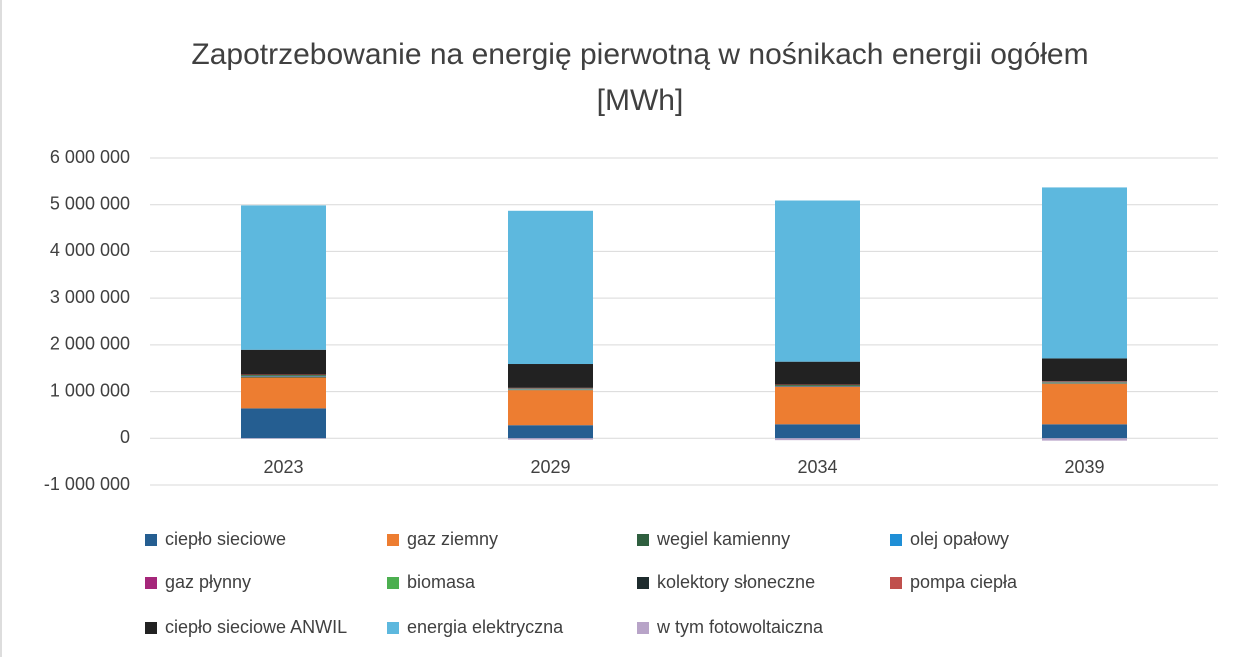 Image resolution: width=1237 pixels, height=657 pixels. I want to click on legend-label: biomasa, so click(441, 582).